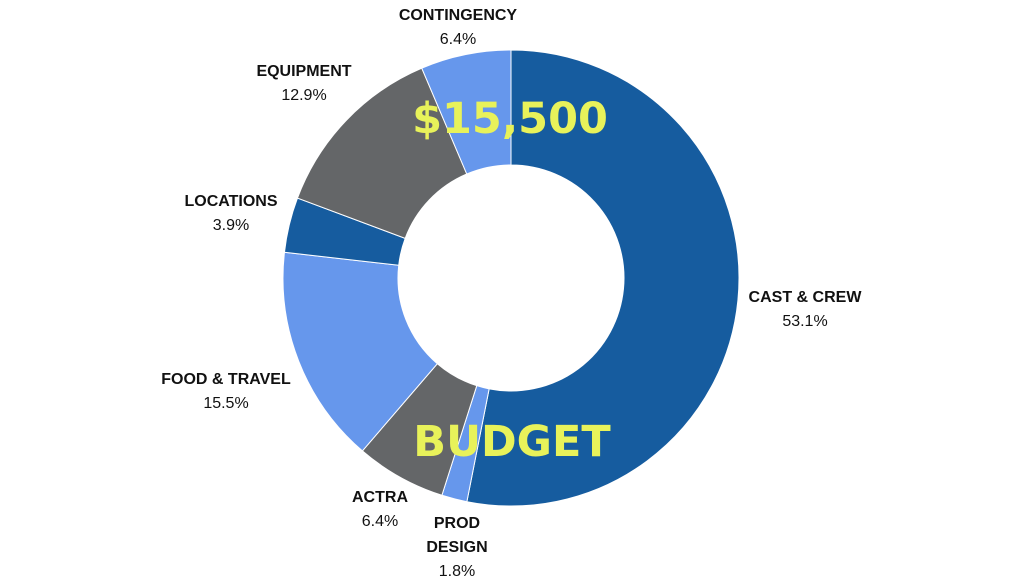  Describe the element at coordinates (804, 321) in the screenshot. I see `slice-value-text: 53.1%` at that location.